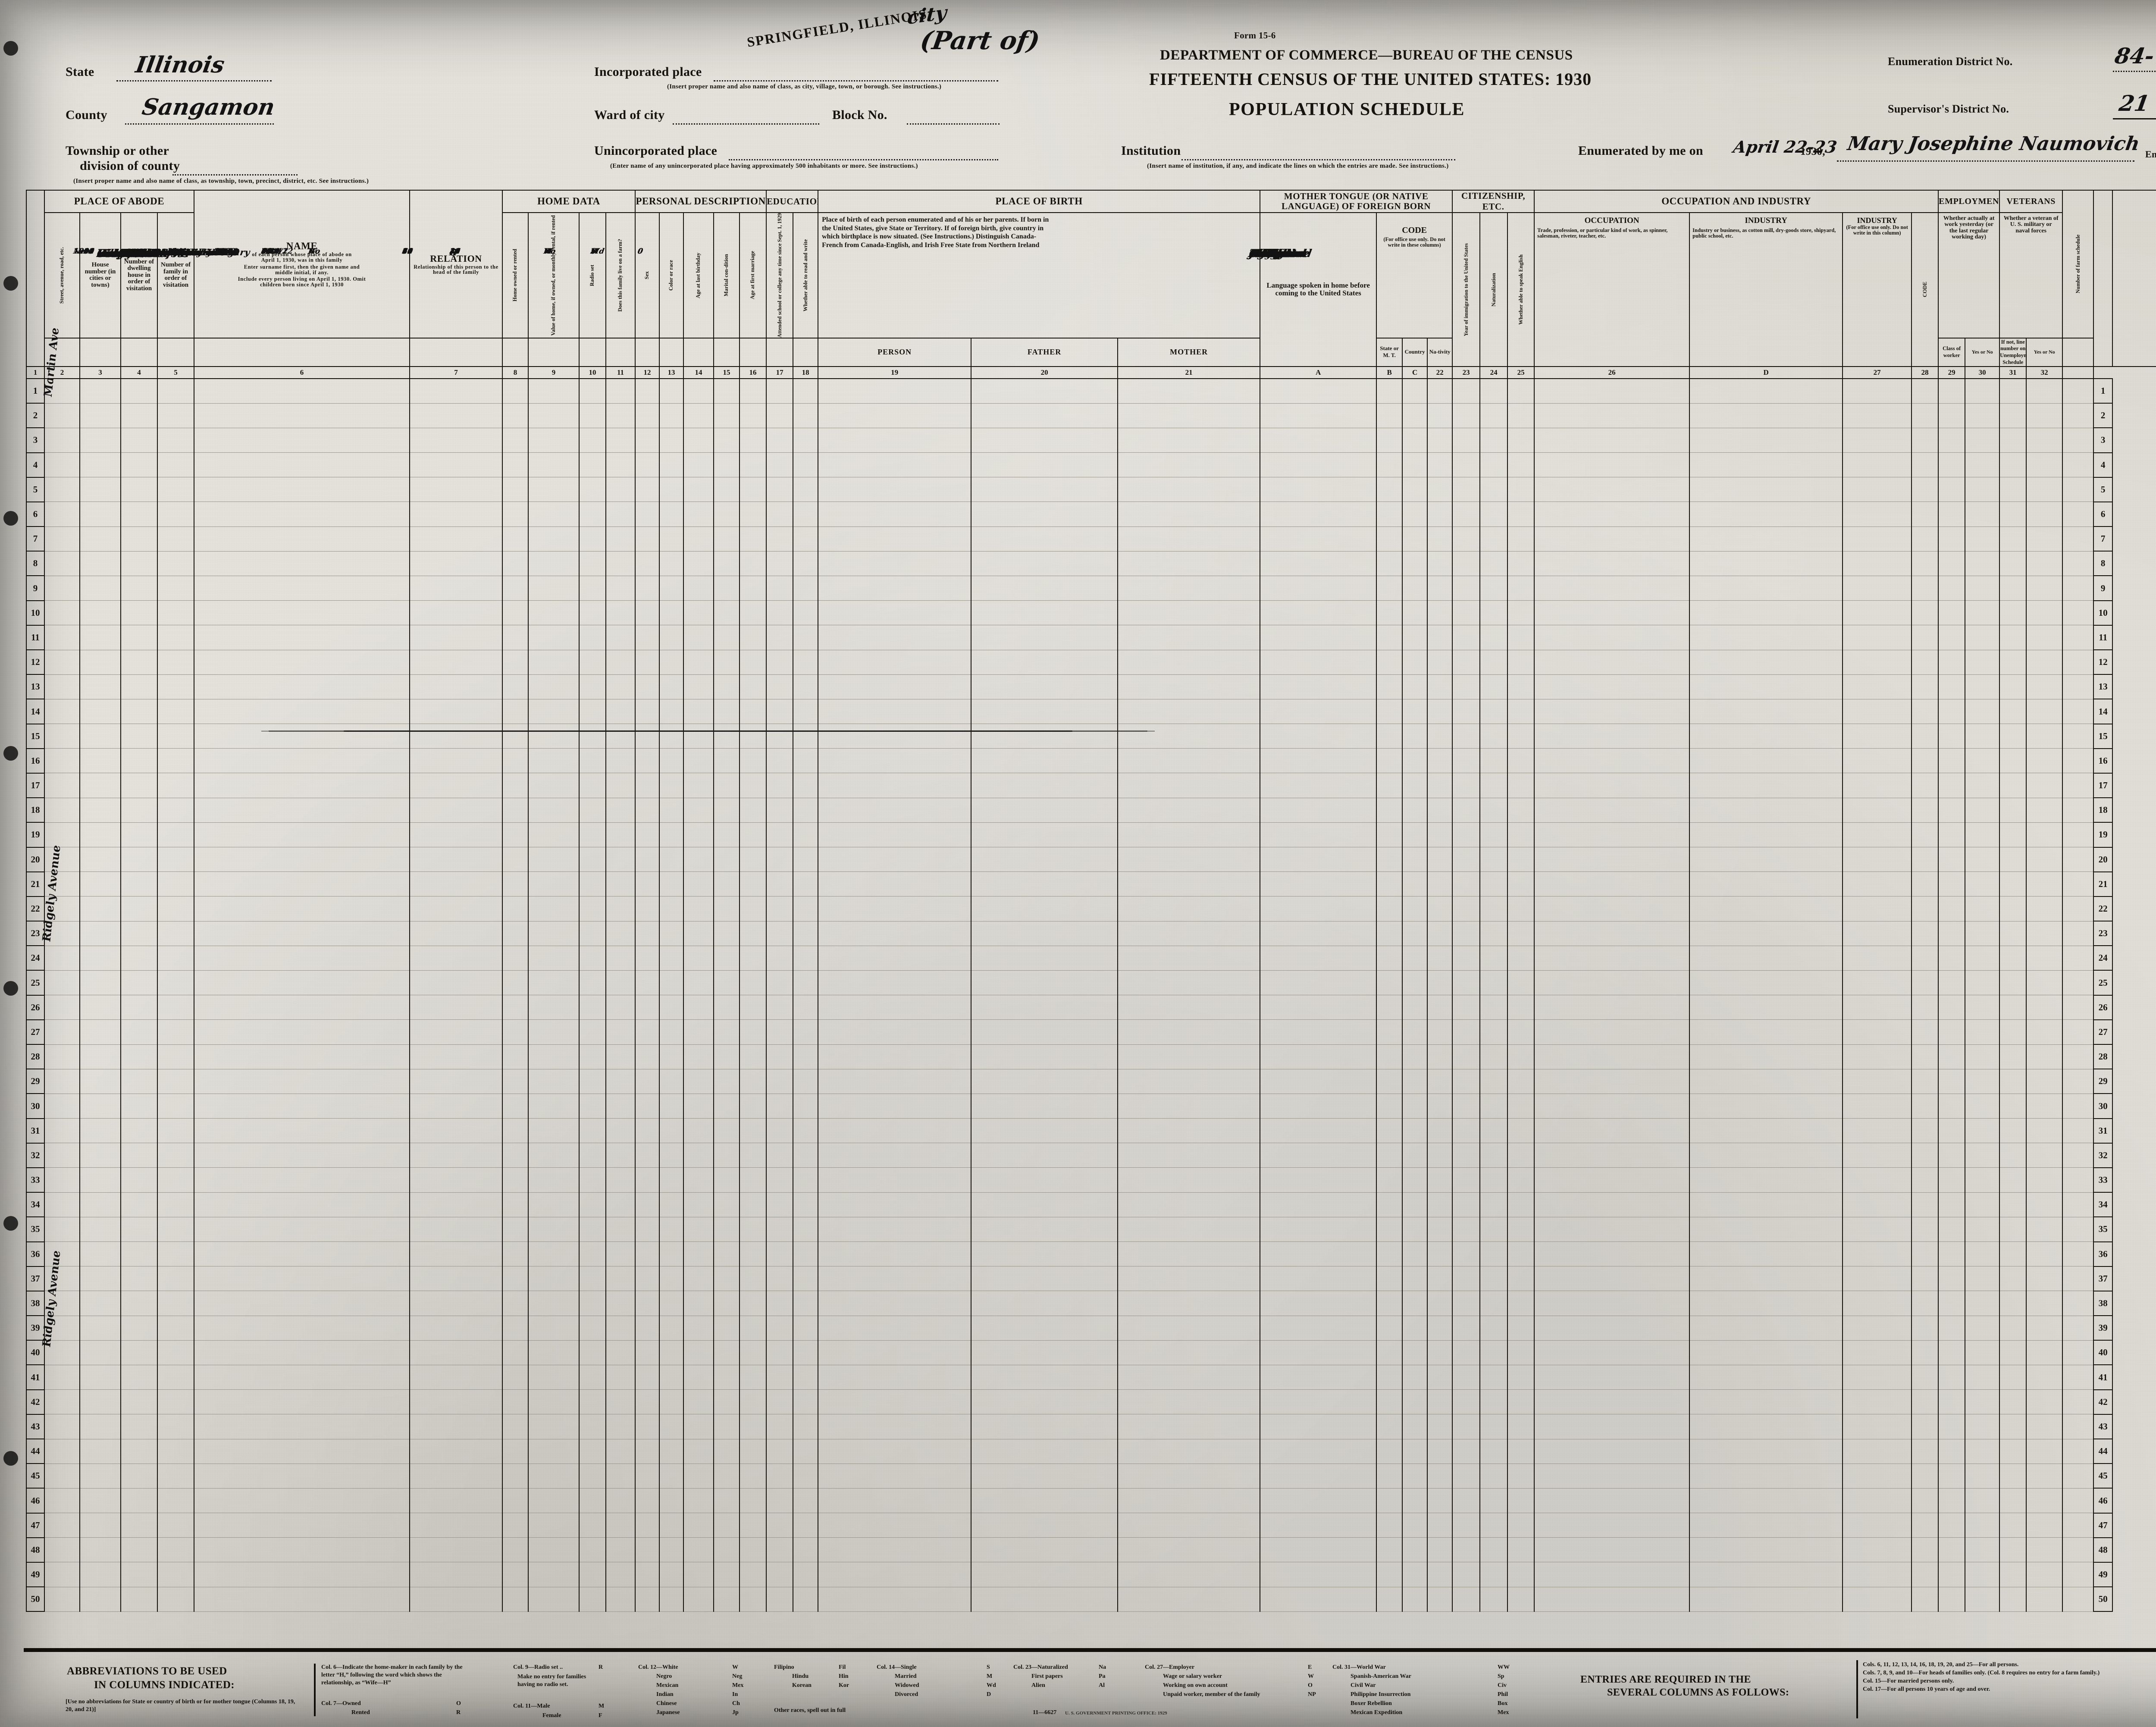 This screenshot has height=1727, width=2156. What do you see at coordinates (516, 633) in the screenshot?
I see `cell-read-write: Yes` at bounding box center [516, 633].